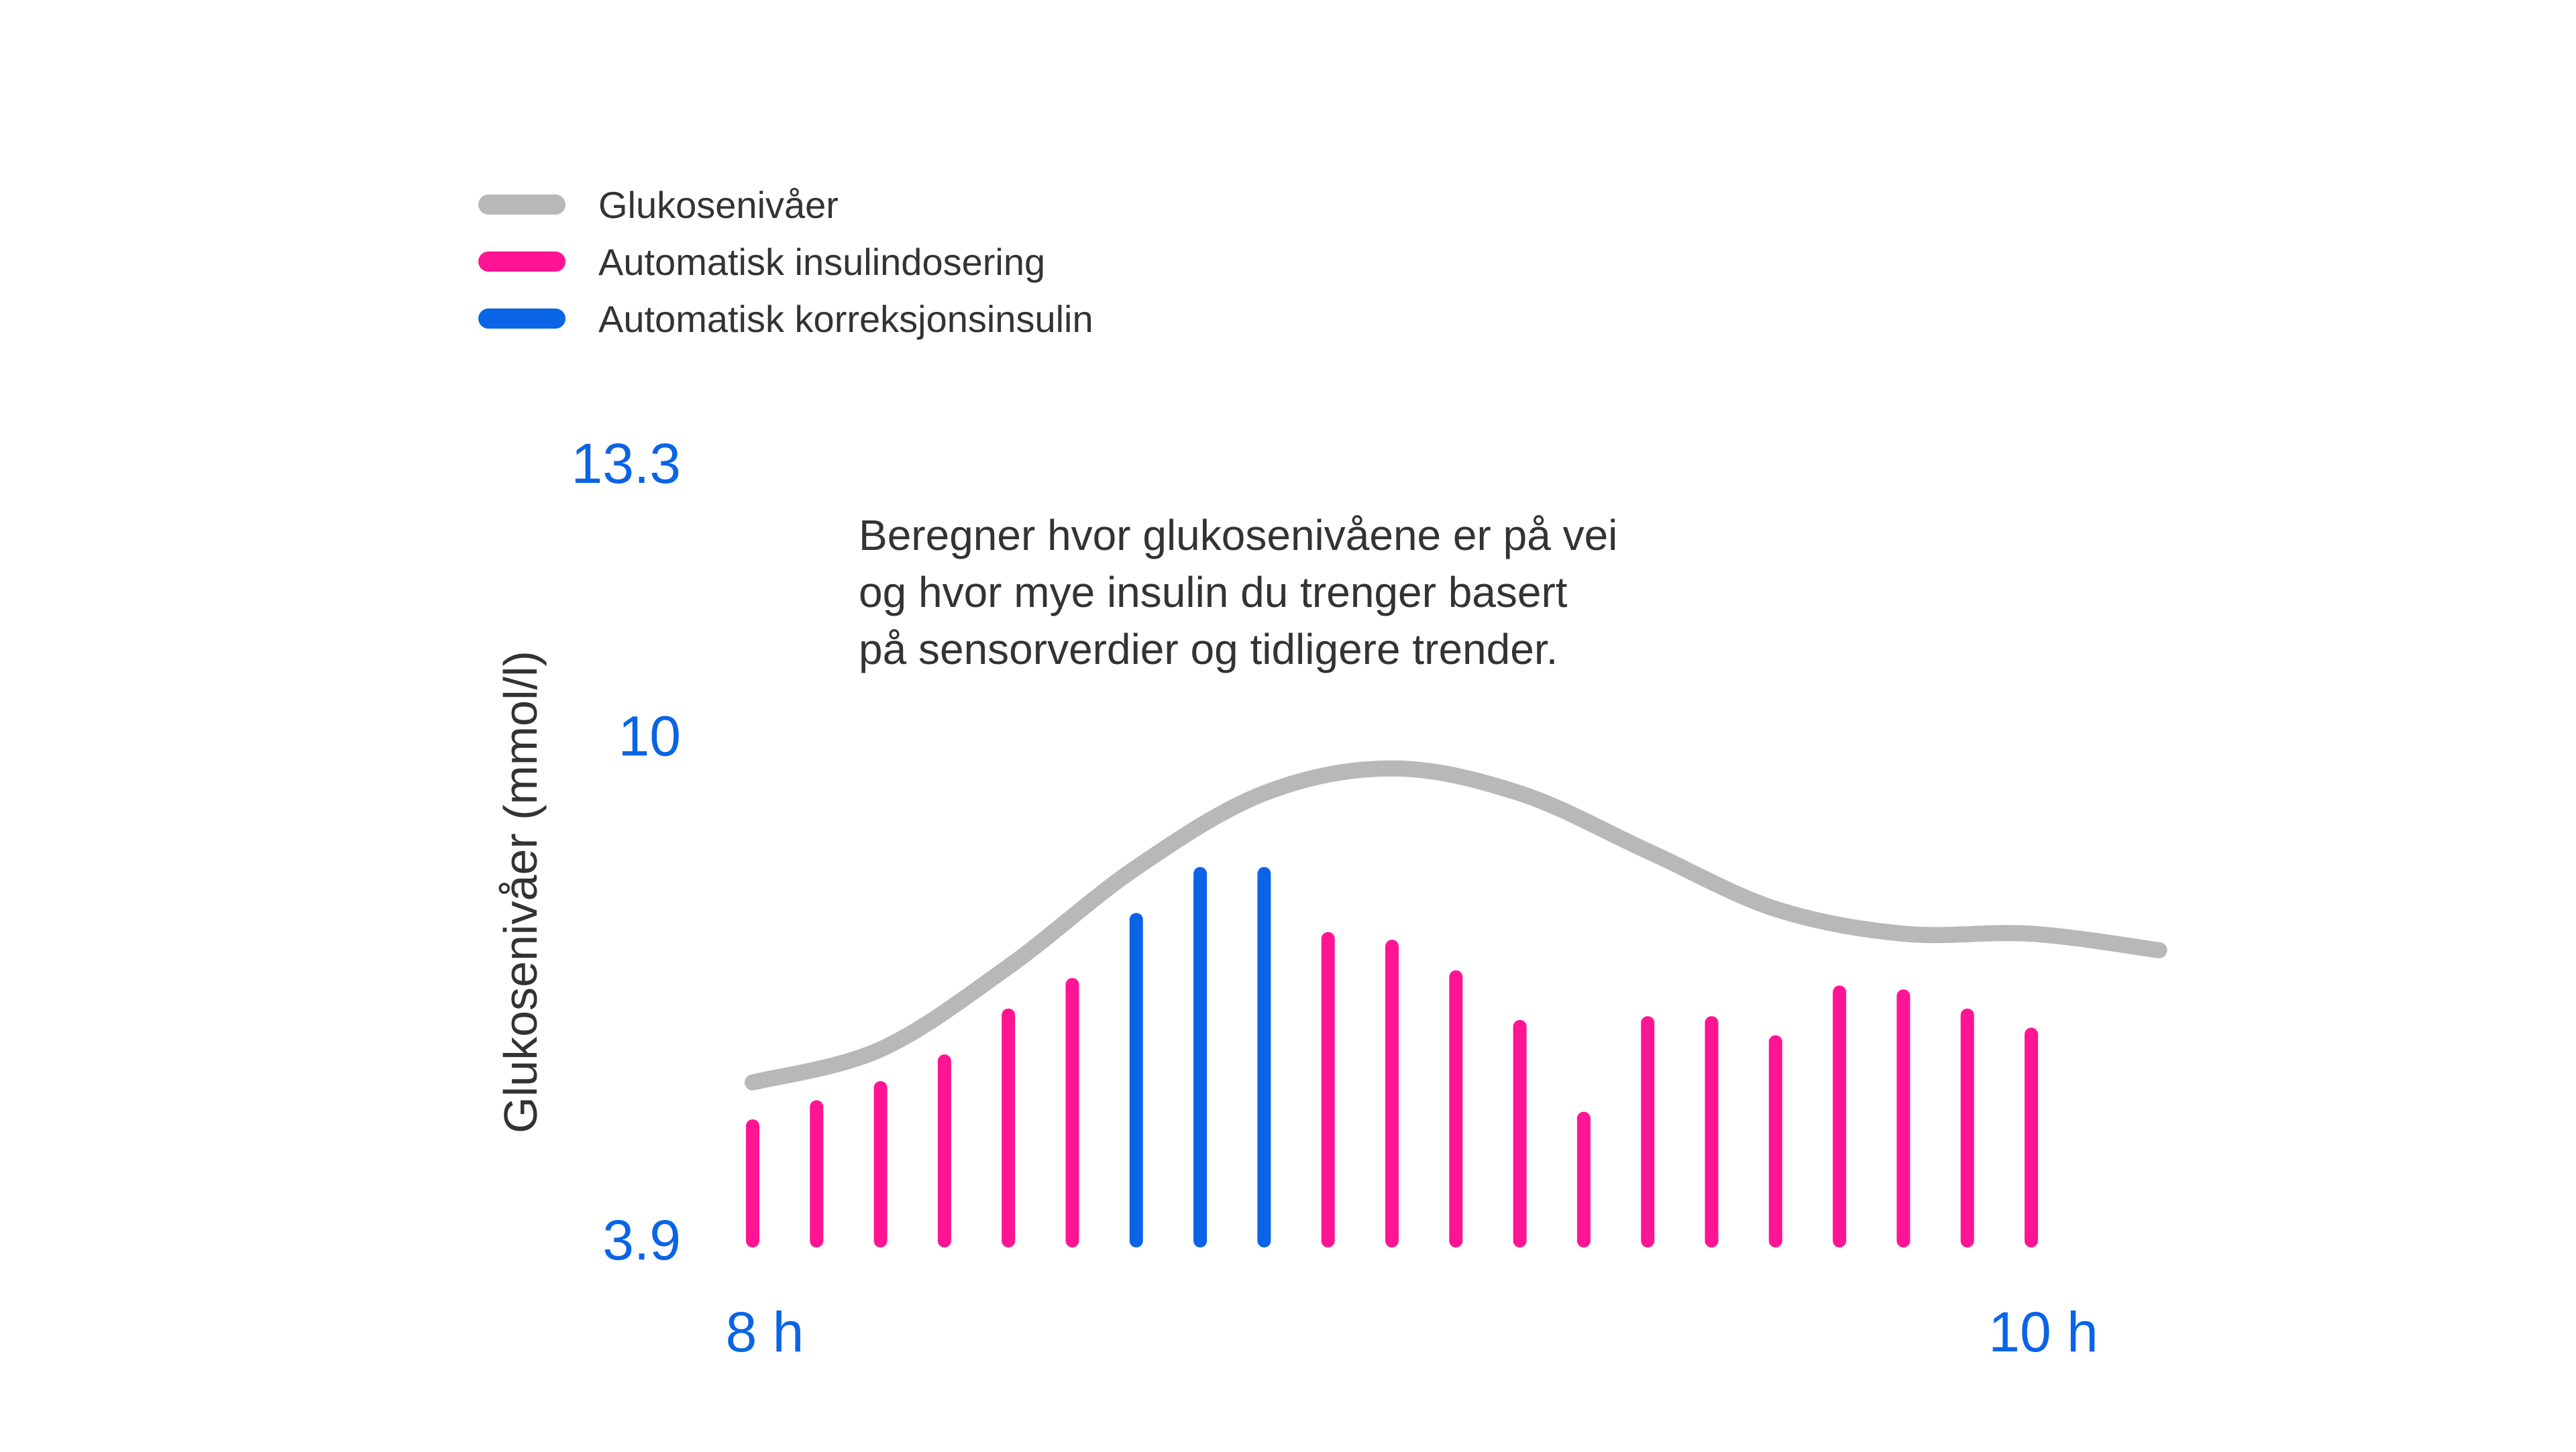  Describe the element at coordinates (1238, 535) in the screenshot. I see `annotation-line-1: Beregner hvor glukosenivåene er på vei` at that location.